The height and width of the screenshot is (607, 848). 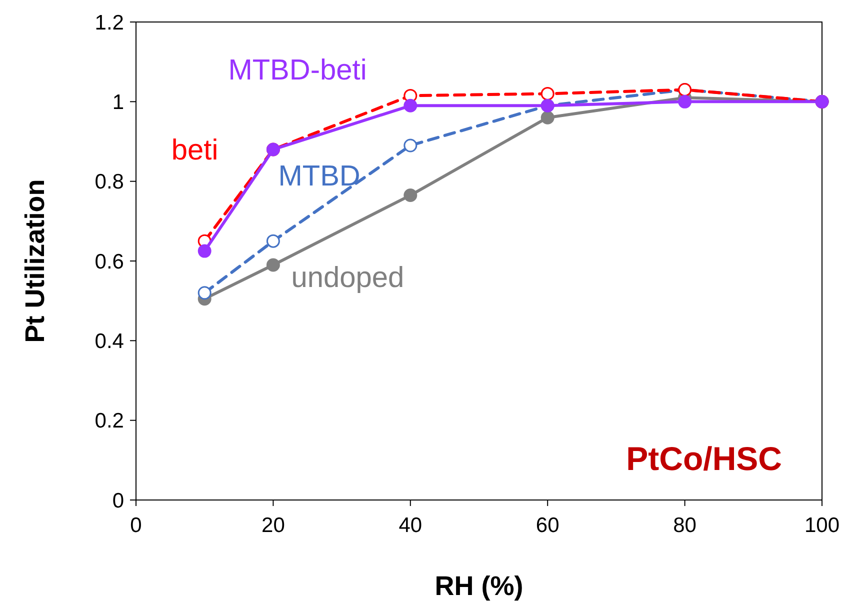 I want to click on x-tick-label: 80, so click(x=684, y=525).